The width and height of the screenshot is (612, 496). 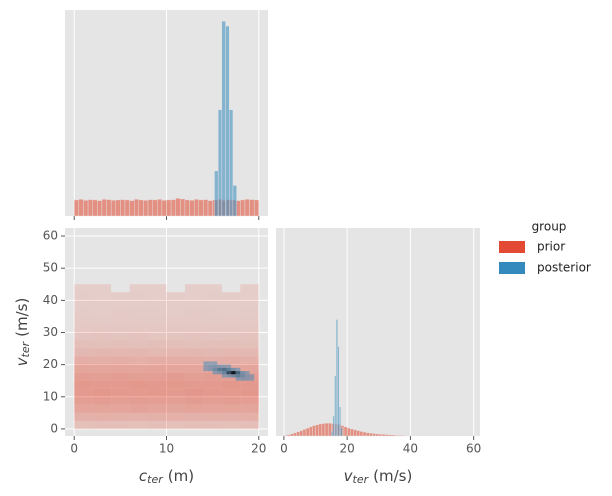 I want to click on panel-background, so click(x=378, y=332).